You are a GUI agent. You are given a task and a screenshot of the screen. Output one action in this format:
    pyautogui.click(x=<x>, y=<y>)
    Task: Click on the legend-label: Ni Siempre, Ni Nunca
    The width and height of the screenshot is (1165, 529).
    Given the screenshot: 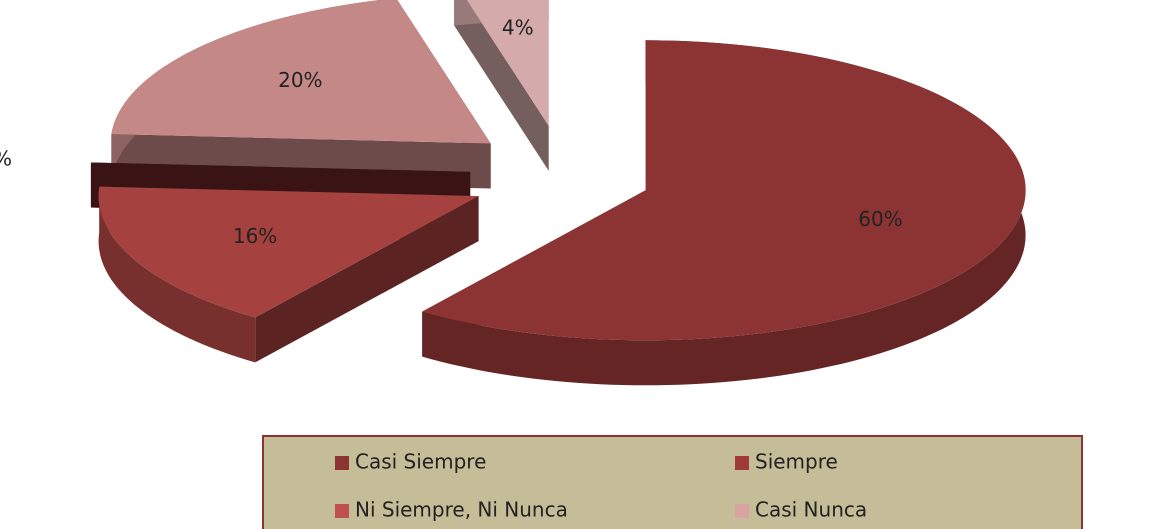 What is the action you would take?
    pyautogui.click(x=461, y=510)
    